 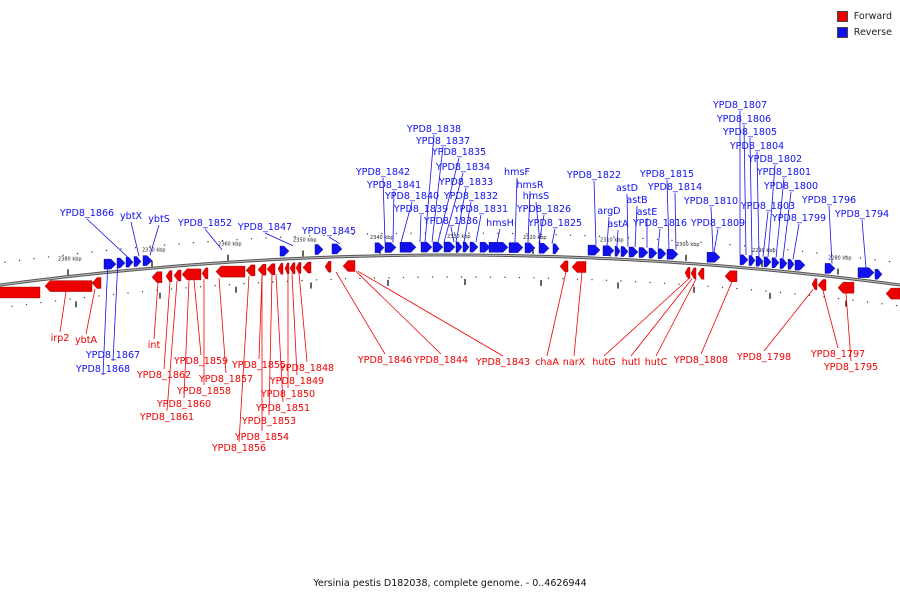 What do you see at coordinates (636, 200) in the screenshot?
I see `gene-label-astb: astB` at bounding box center [636, 200].